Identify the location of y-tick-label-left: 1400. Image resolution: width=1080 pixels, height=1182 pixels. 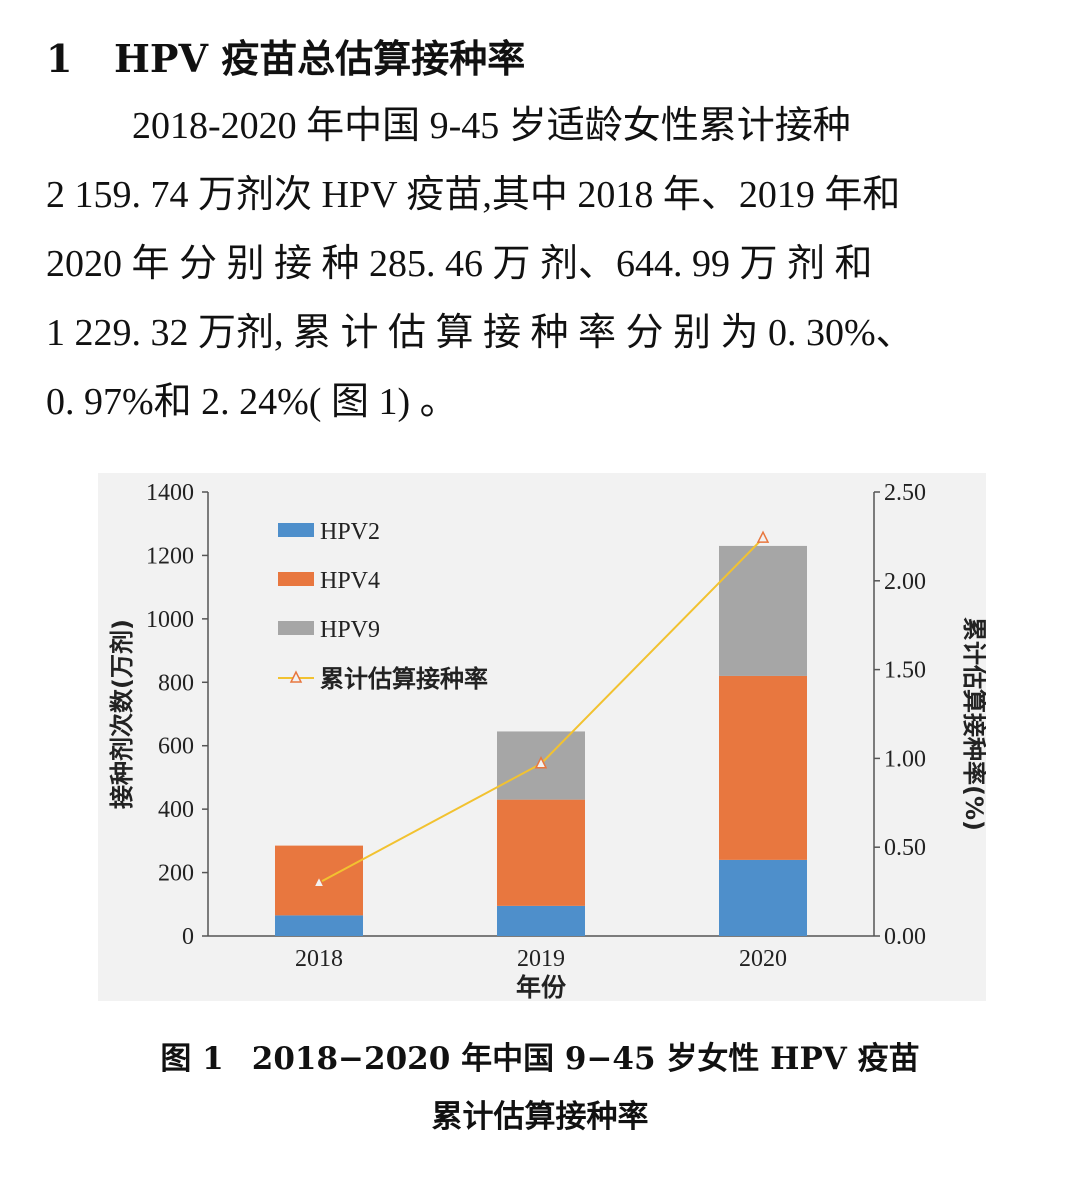
(170, 493).